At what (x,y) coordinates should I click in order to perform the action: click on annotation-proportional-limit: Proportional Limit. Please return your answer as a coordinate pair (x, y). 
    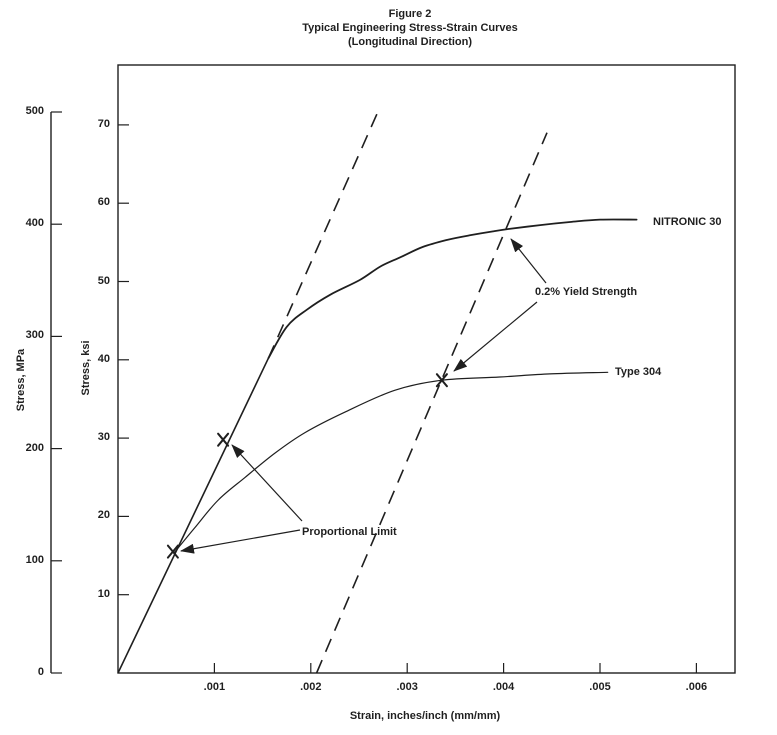
    Looking at the image, I should click on (349, 532).